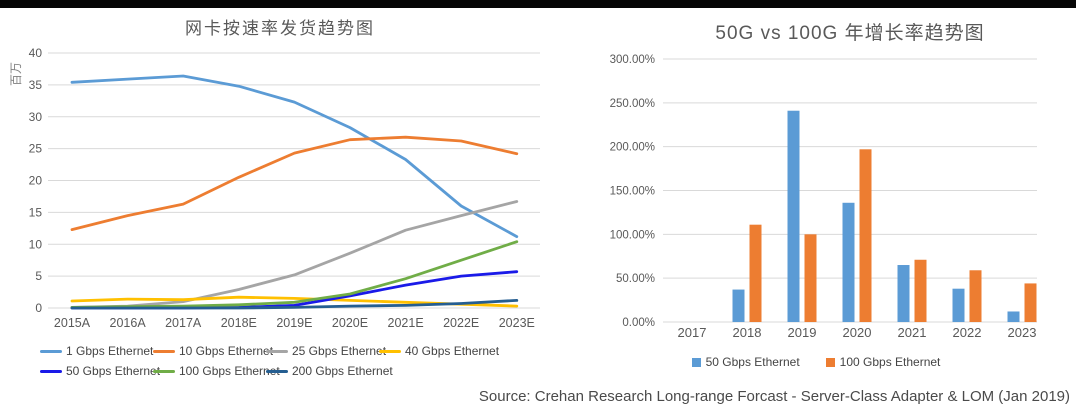 This screenshot has width=1076, height=412. What do you see at coordinates (350, 323) in the screenshot?
I see `x-tick-label: 2020E` at bounding box center [350, 323].